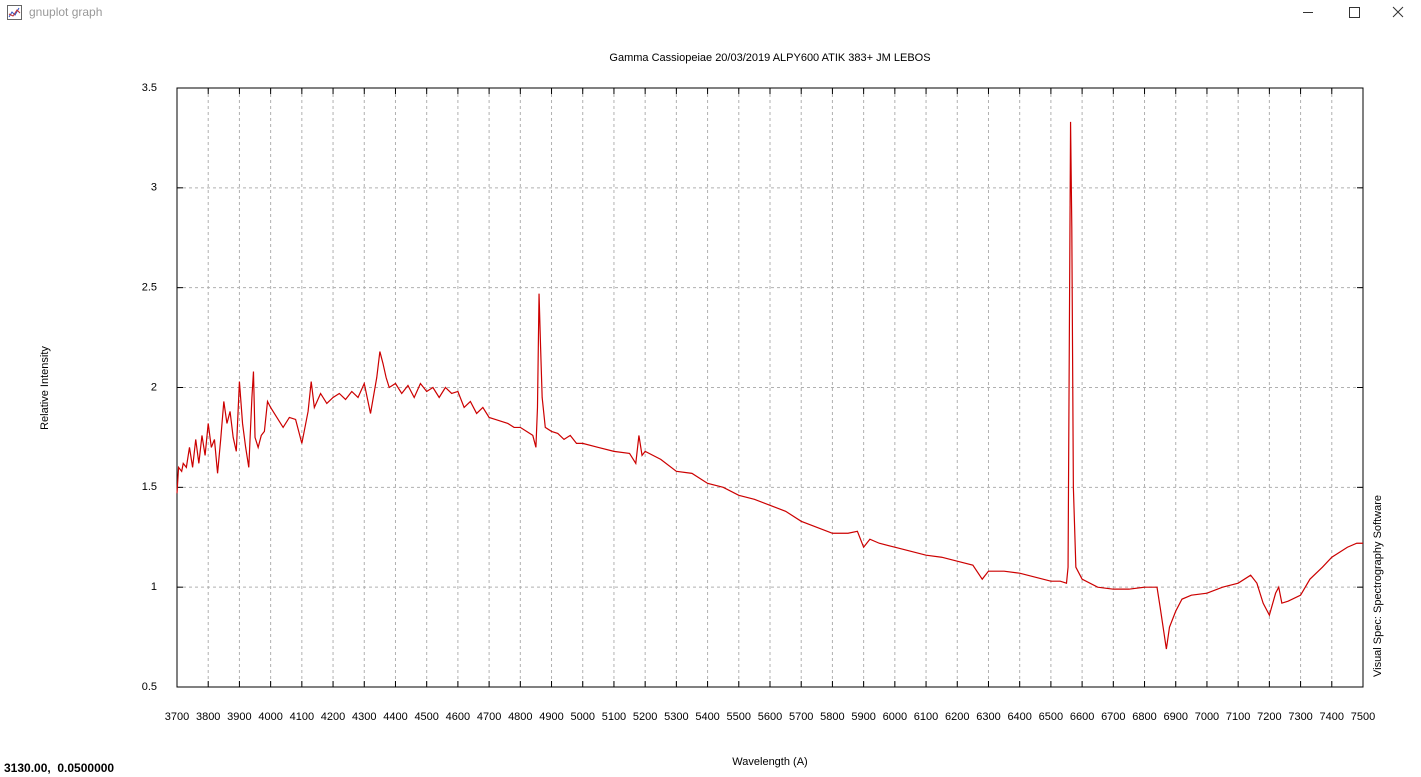 The image size is (1421, 777). Describe the element at coordinates (769, 762) in the screenshot. I see `x-axis-label: Wavelength (A)` at that location.